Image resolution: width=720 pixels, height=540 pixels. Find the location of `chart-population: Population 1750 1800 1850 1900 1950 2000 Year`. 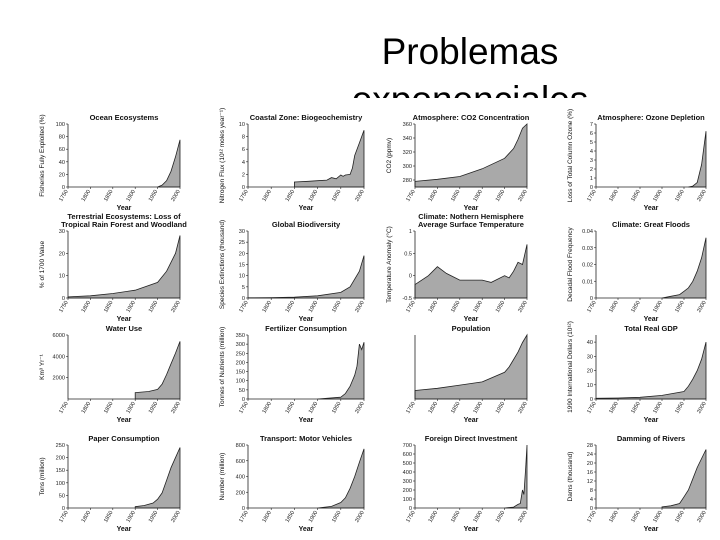

chart-population: Population 1750 1800 1850 1900 1950 2000 Year is located at coordinates (466, 374).